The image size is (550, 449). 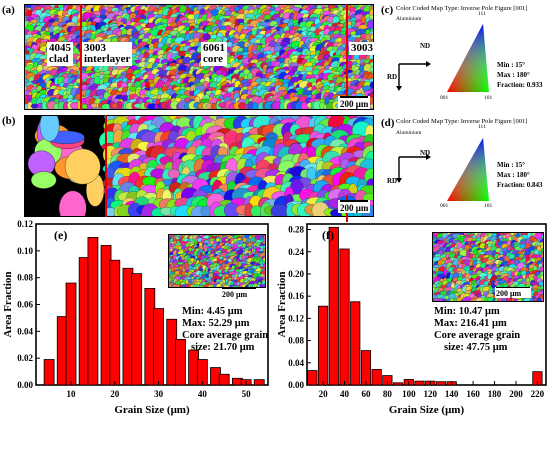 I want to click on xtick-label-4: 100, so click(x=409, y=394).